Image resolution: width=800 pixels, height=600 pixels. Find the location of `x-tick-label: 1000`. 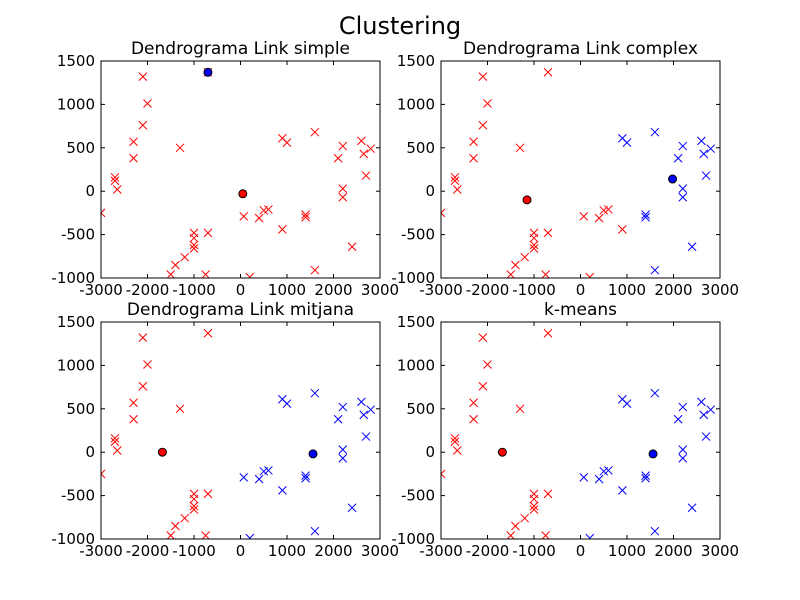

x-tick-label: 1000 is located at coordinates (287, 551).